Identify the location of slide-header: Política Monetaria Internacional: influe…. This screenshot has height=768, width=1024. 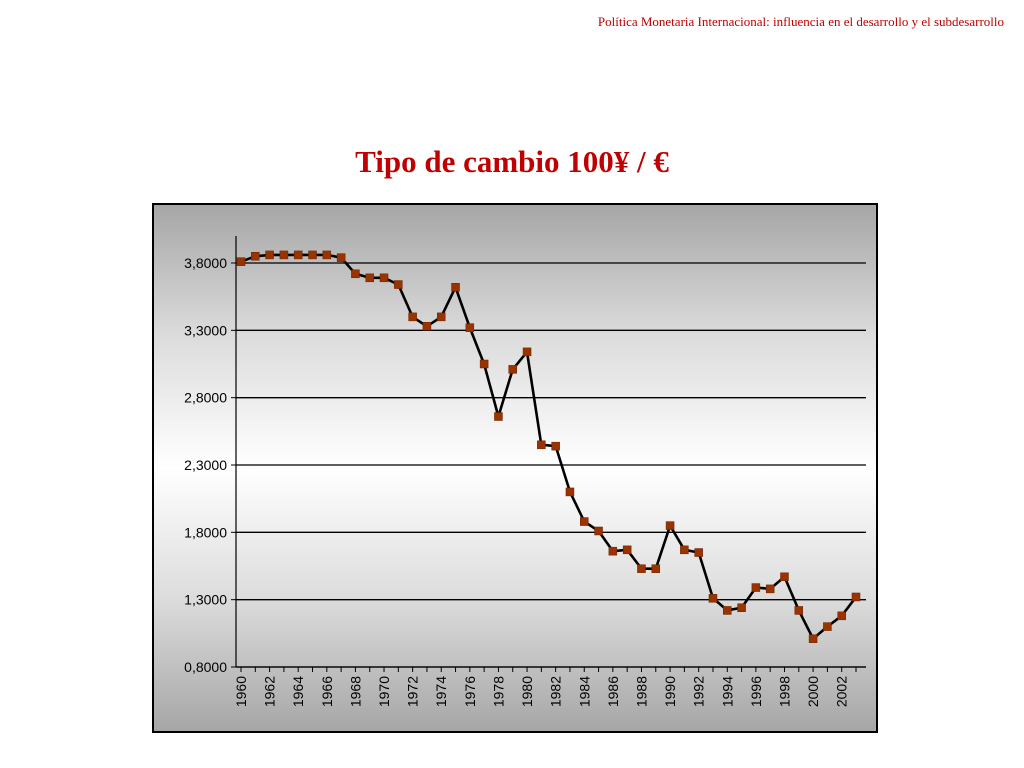
(800, 21).